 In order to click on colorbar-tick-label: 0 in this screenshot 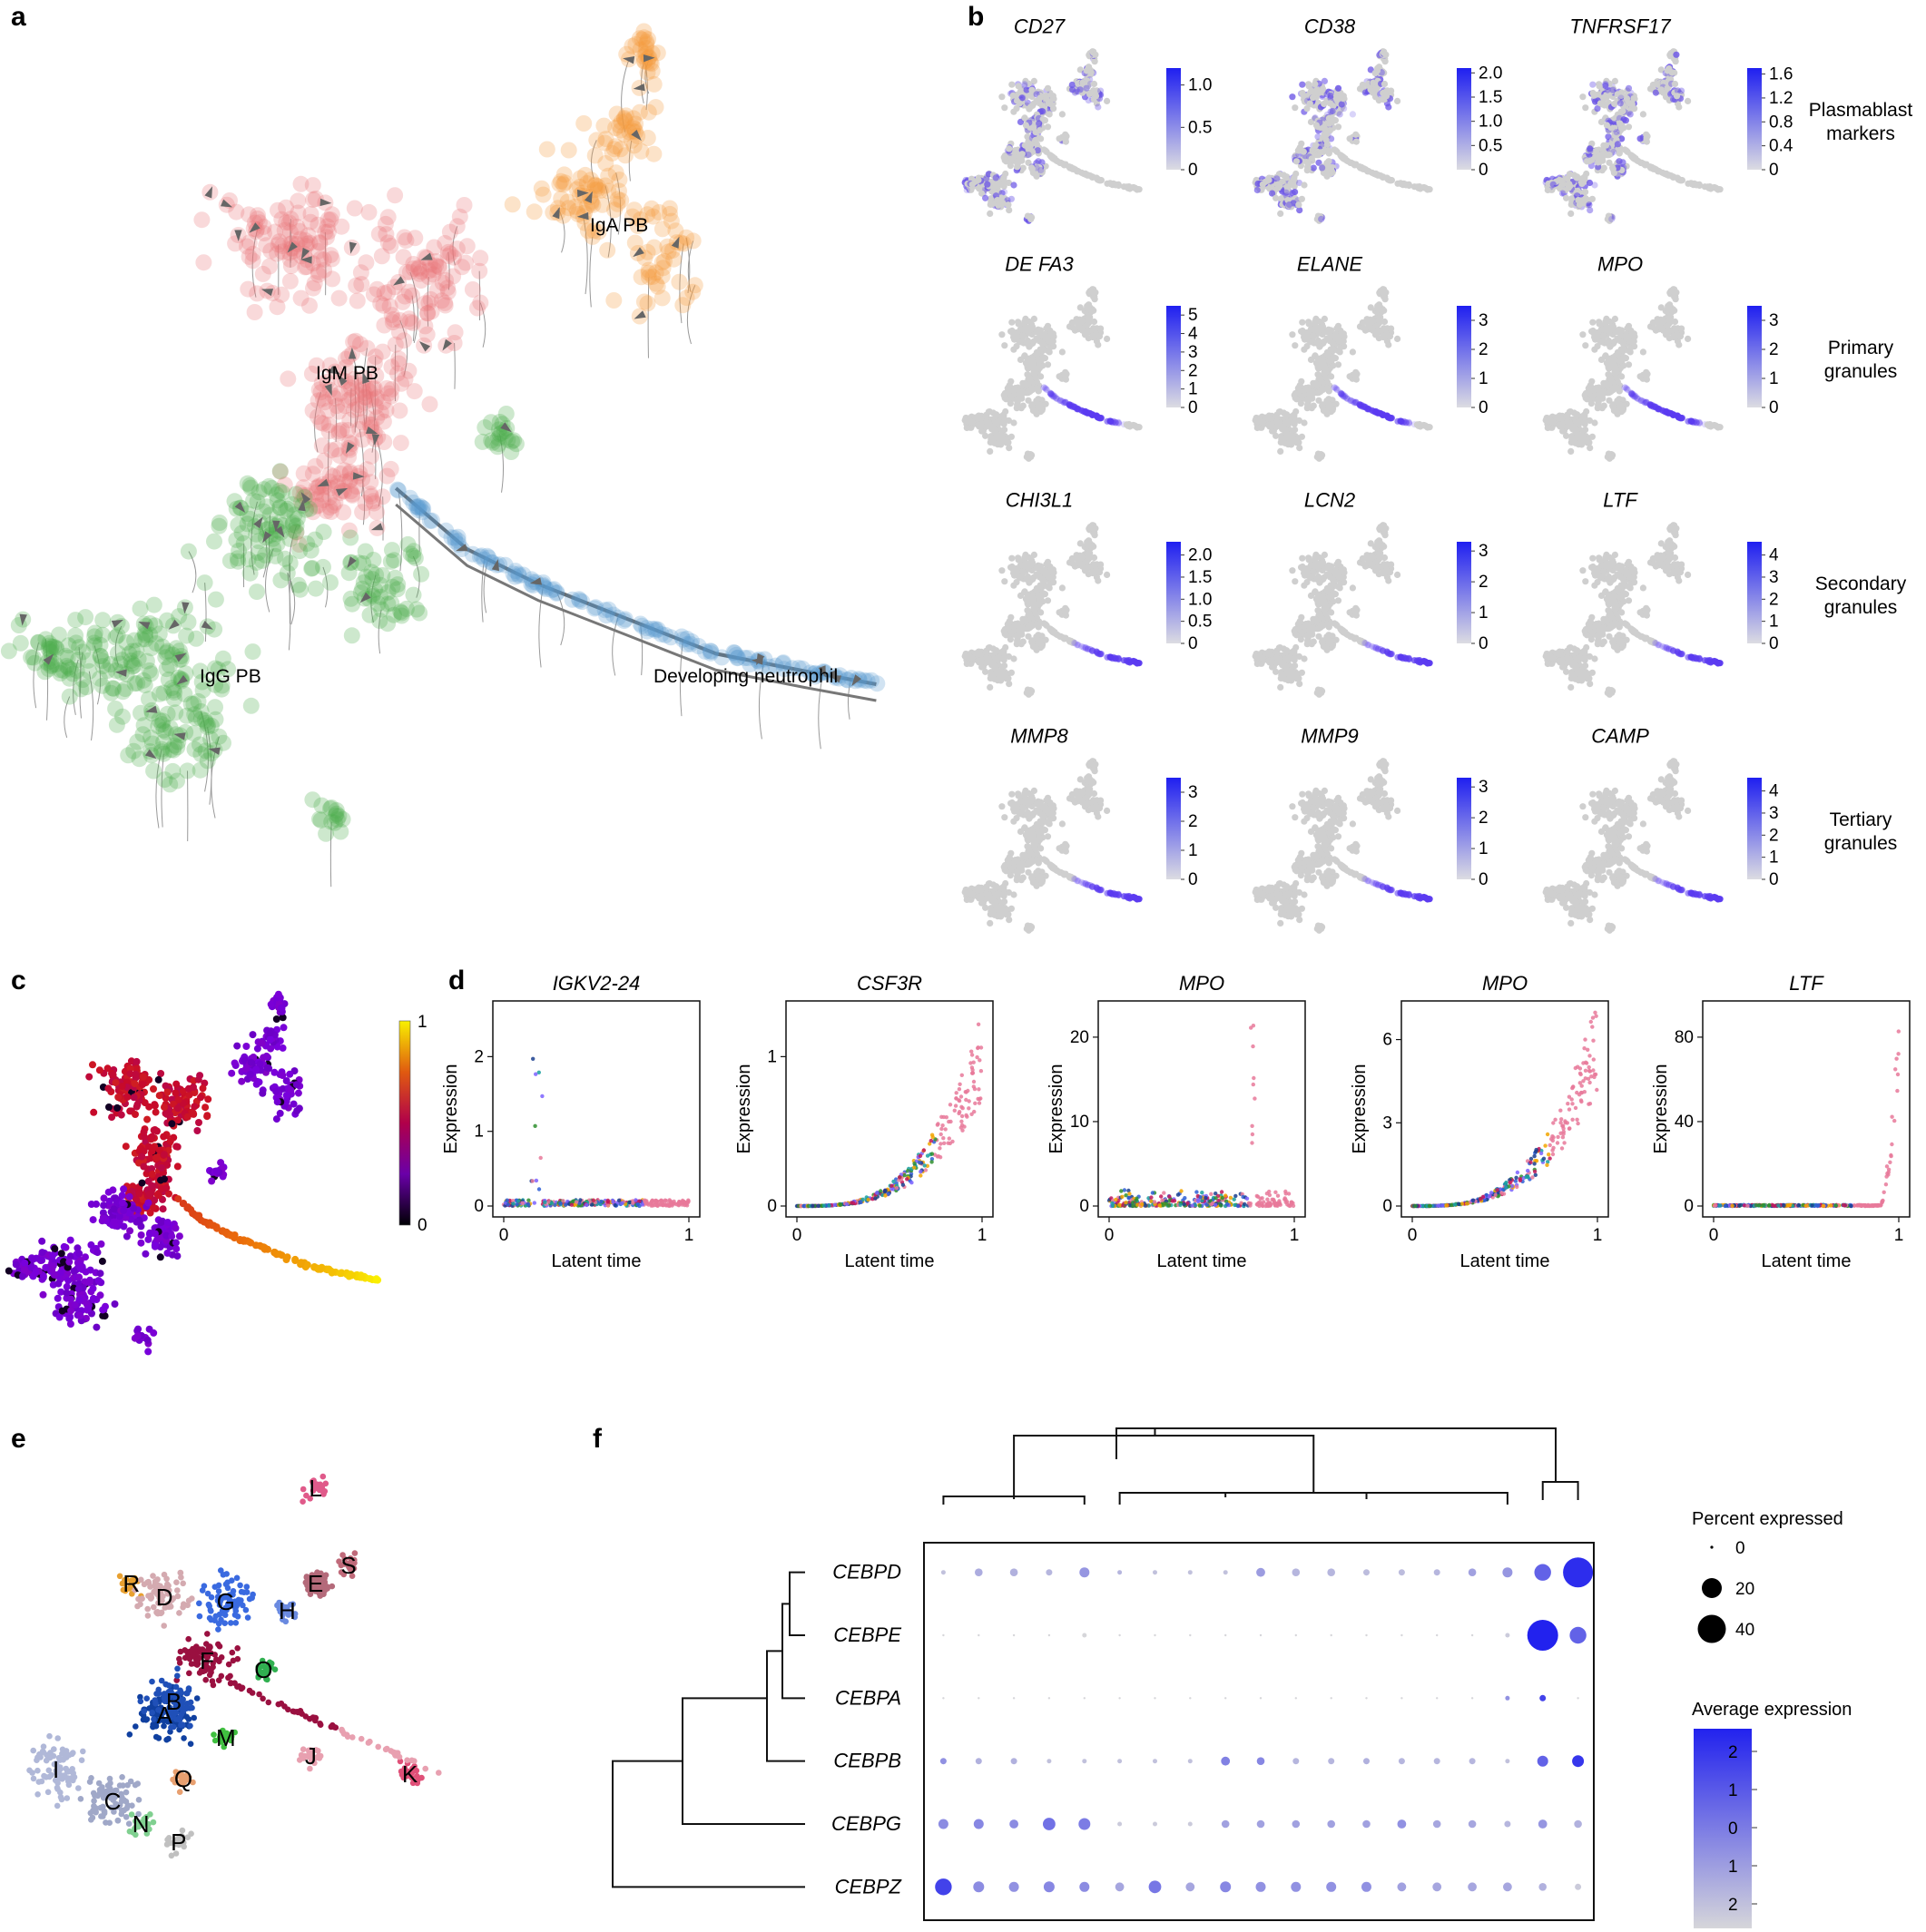, I will do `click(1774, 170)`.